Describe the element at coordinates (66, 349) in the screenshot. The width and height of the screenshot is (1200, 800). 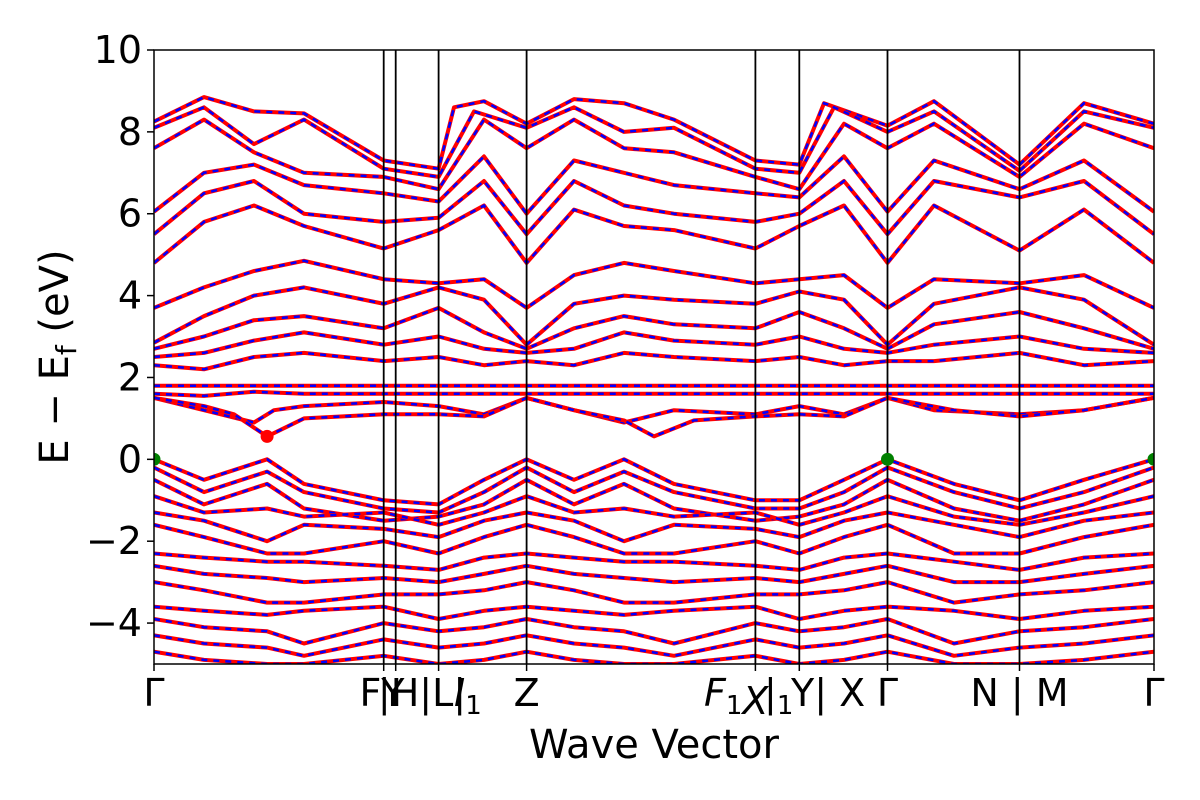
I see `y-axis-title-subscript: f` at that location.